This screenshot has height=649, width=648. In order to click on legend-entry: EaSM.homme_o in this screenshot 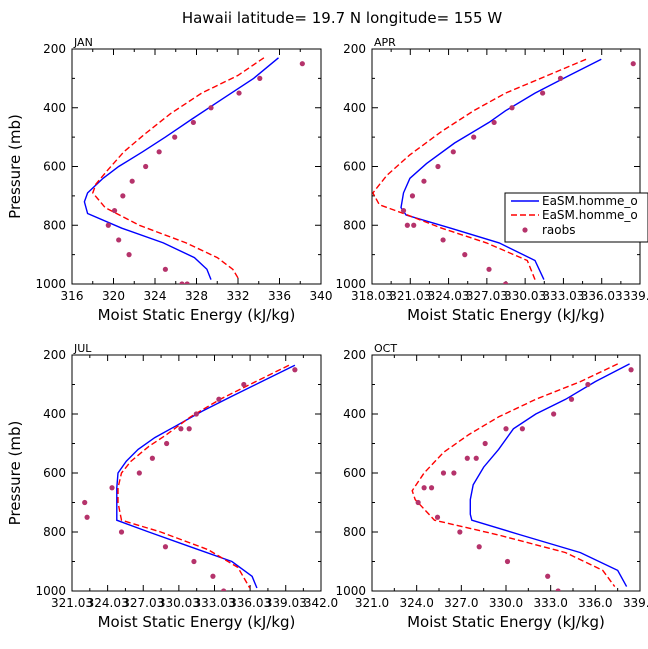, I will do `click(590, 201)`.